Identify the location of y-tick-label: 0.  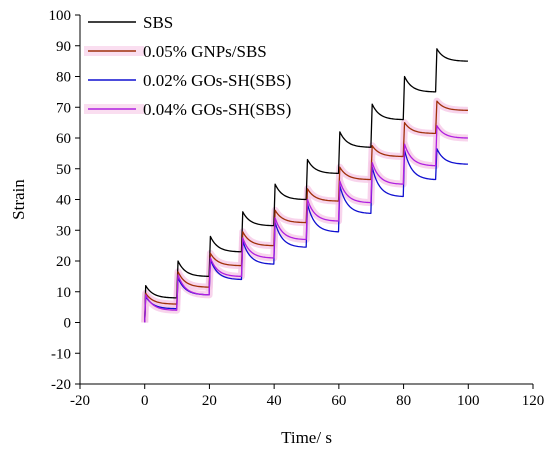
(68, 324).